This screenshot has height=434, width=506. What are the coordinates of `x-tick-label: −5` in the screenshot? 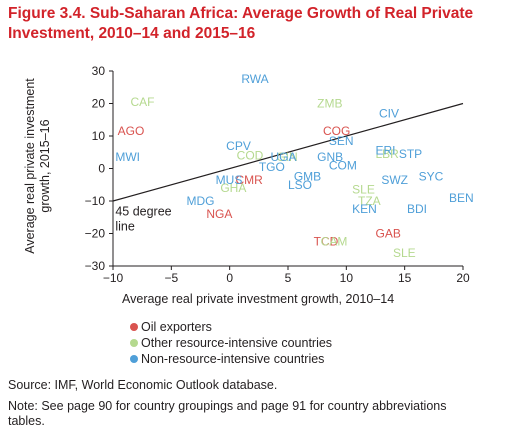 It's located at (171, 278).